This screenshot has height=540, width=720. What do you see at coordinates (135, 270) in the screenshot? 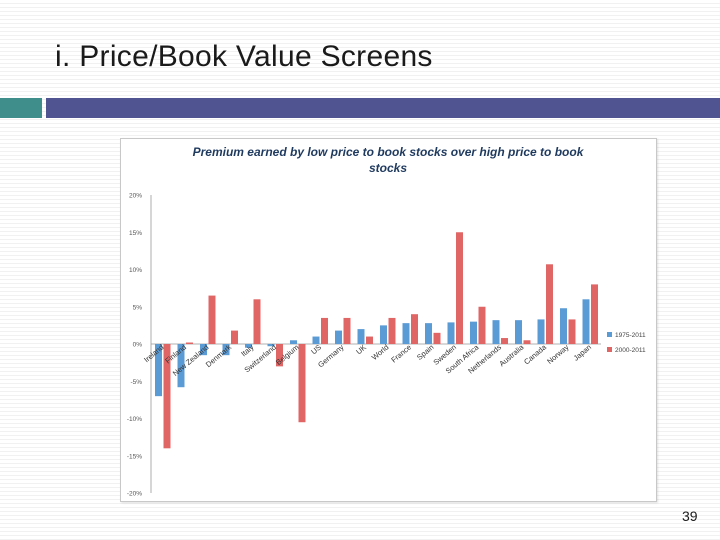
I see `y-tick-label: 10%` at bounding box center [135, 270].